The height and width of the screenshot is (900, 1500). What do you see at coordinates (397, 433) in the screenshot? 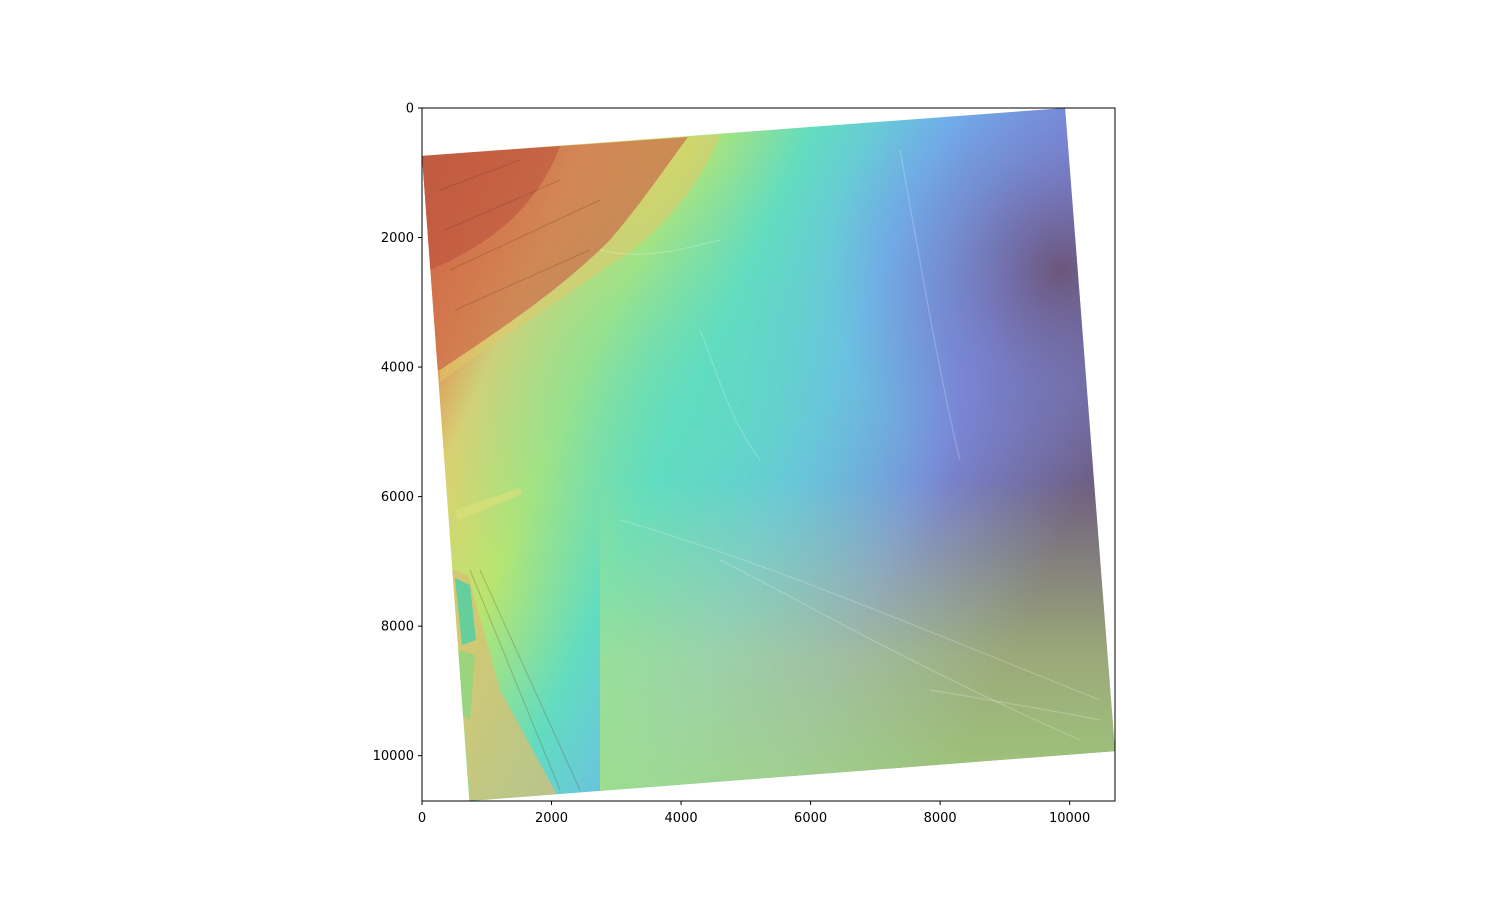
I see `y-axis: 0 2000 4000 6000 8000 10000` at bounding box center [397, 433].